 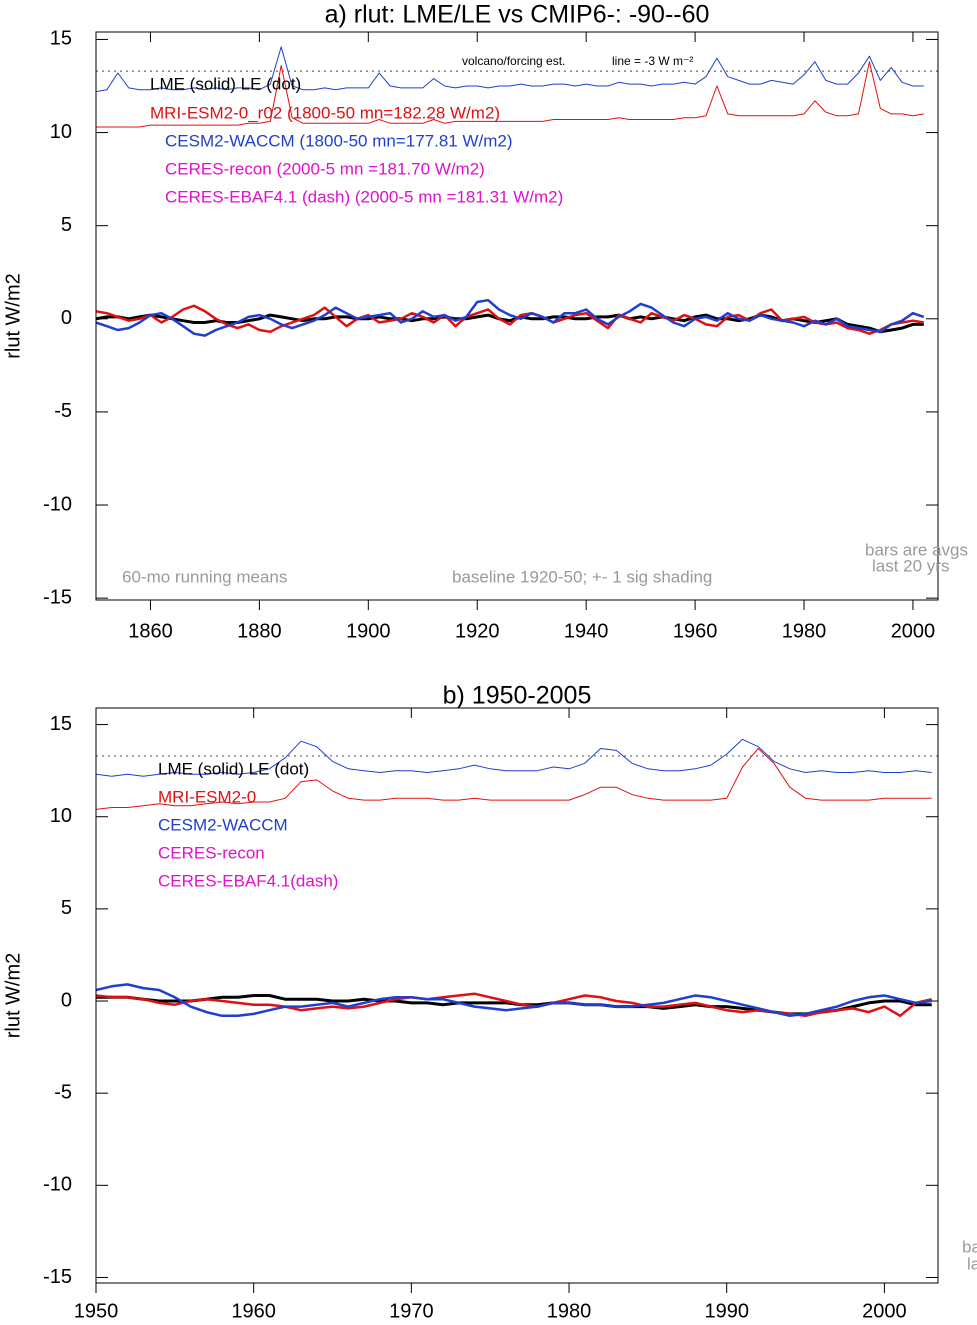 I want to click on legend-entry: MRI-ESM2-0_r02 (1800-50 mn=182.28 W/m2), so click(x=325, y=112).